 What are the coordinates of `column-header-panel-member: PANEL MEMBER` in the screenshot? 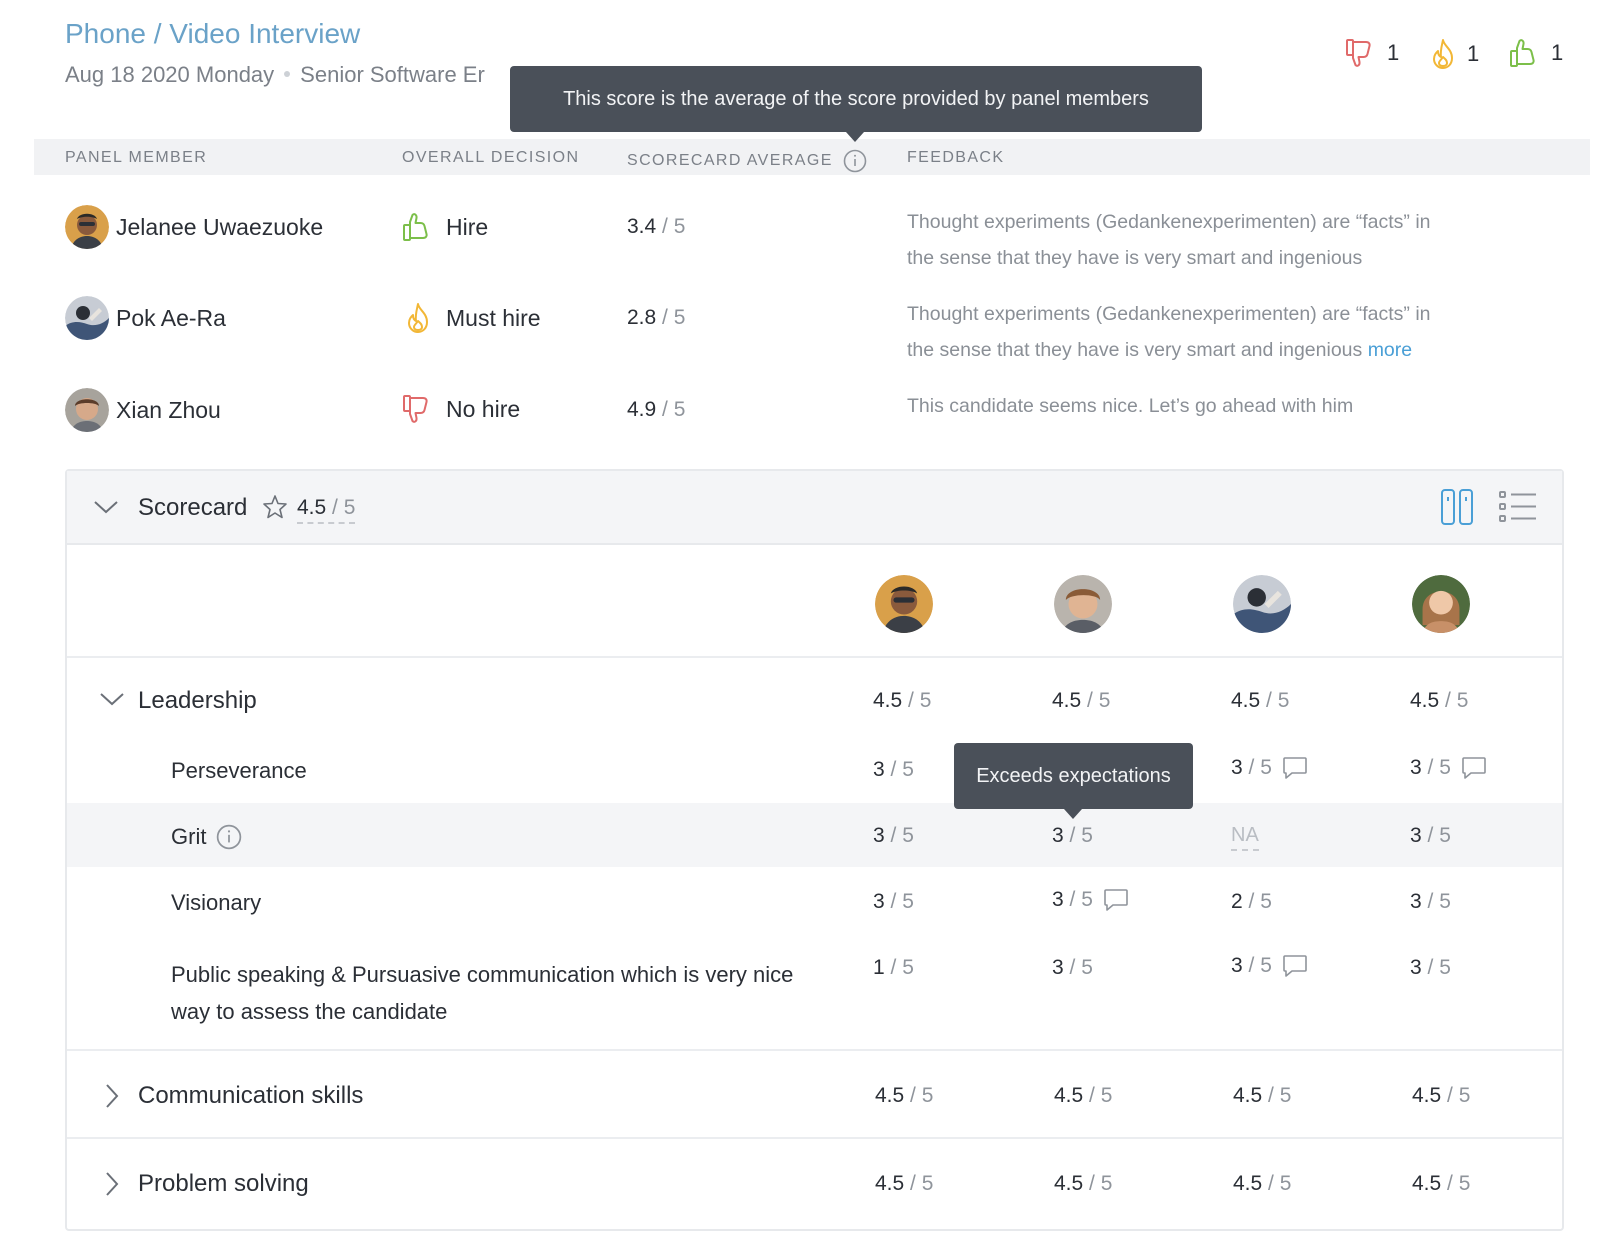 It's located at (136, 157).